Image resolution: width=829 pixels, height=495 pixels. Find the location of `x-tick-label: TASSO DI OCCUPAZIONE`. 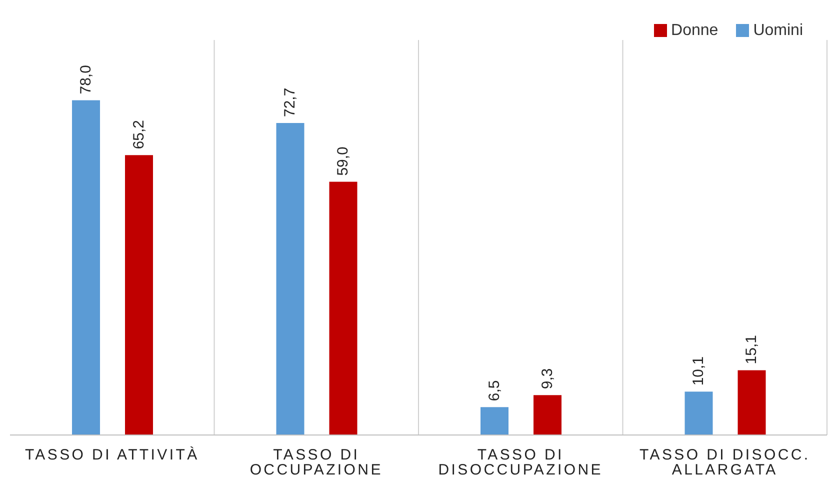

x-tick-label: TASSO DI OCCUPAZIONE is located at coordinates (316, 462).